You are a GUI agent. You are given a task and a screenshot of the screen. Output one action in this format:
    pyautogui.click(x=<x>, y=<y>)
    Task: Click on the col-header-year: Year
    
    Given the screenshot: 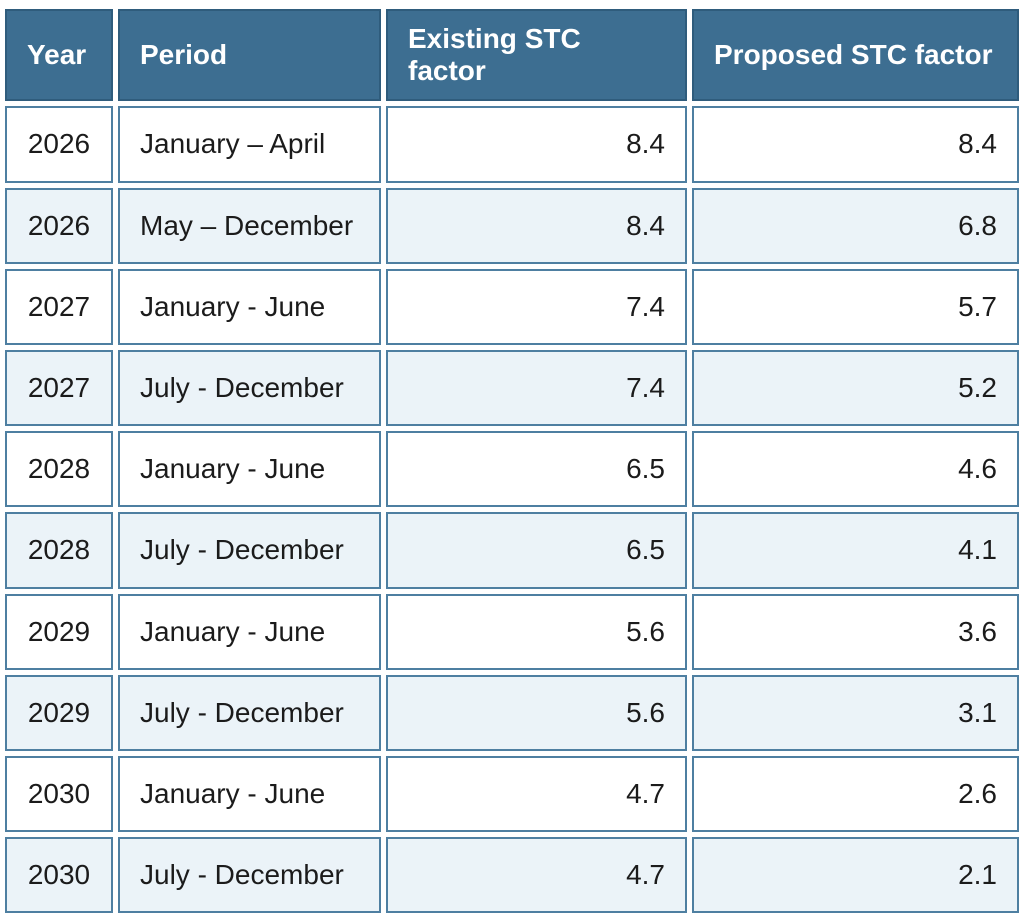 What is the action you would take?
    pyautogui.click(x=59, y=55)
    